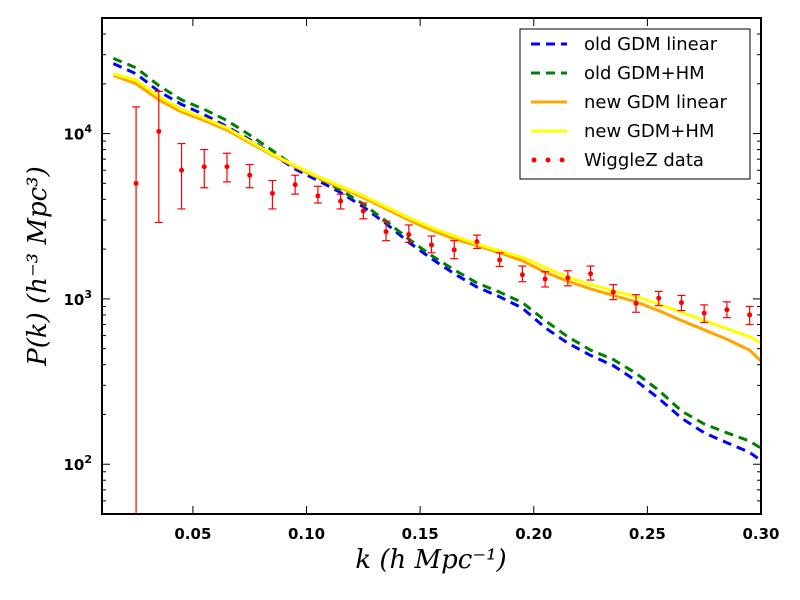 This screenshot has width=800, height=600. Describe the element at coordinates (644, 73) in the screenshot. I see `legend-label: old GDM+HM` at that location.